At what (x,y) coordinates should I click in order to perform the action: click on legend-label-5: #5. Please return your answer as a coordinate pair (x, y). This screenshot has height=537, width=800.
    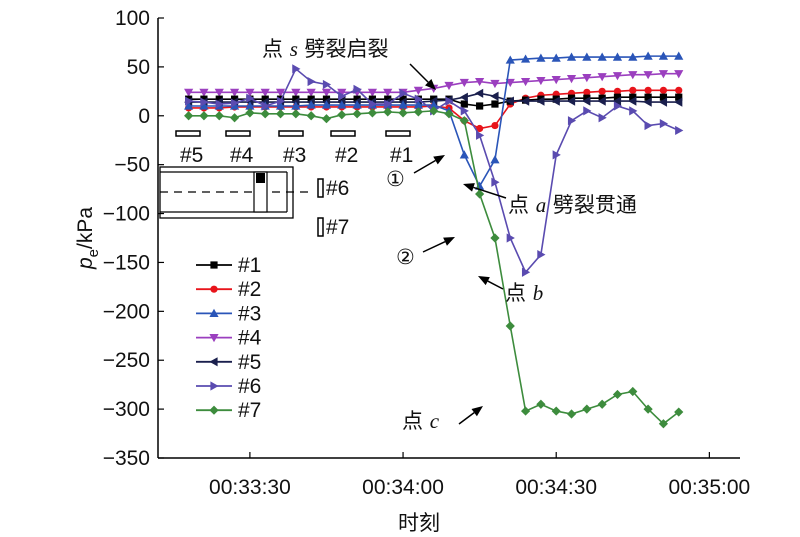
    Looking at the image, I should click on (249, 362).